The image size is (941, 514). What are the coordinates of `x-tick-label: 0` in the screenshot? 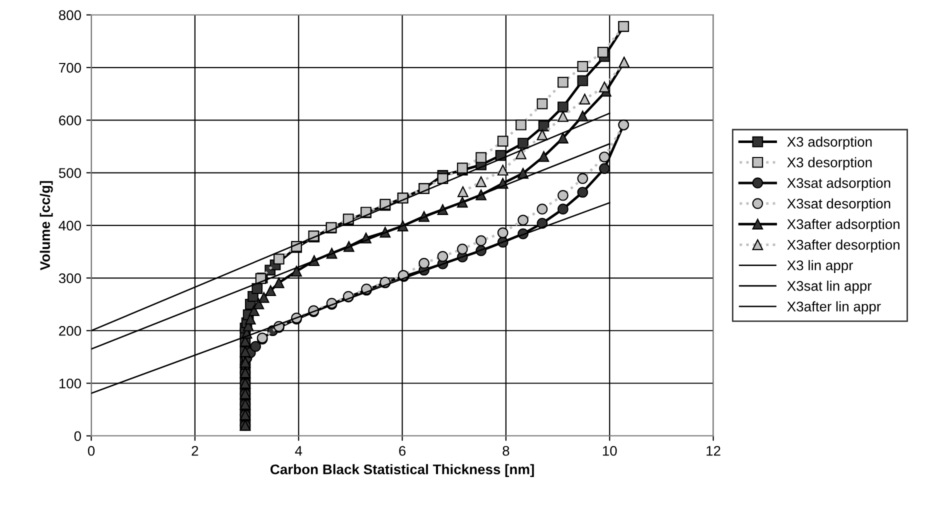 It's located at (91, 451).